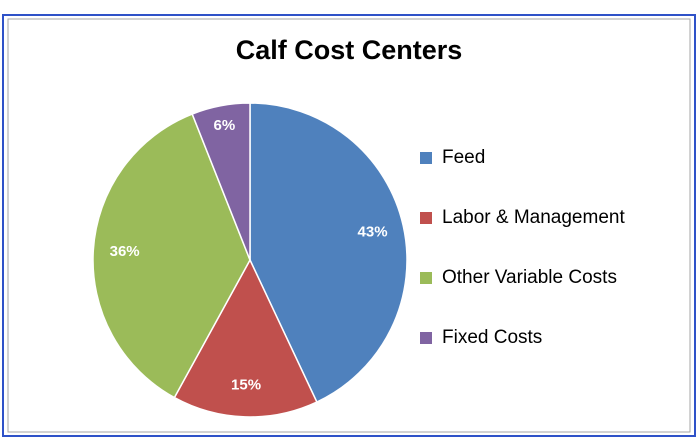 Image resolution: width=698 pixels, height=439 pixels. What do you see at coordinates (125, 251) in the screenshot?
I see `data-label: 36%` at bounding box center [125, 251].